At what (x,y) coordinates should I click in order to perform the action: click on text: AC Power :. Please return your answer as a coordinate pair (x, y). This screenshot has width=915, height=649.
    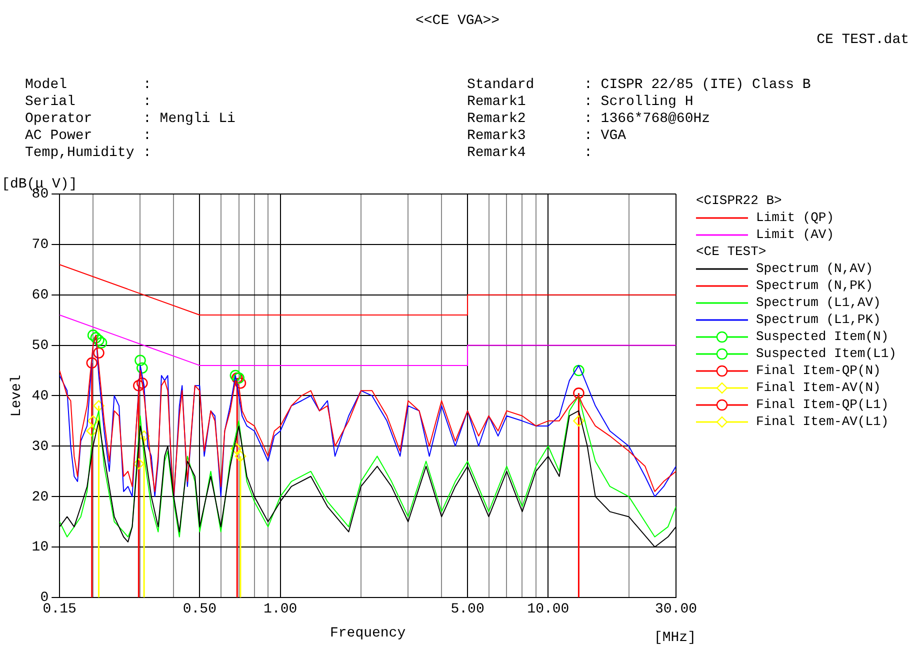
    Looking at the image, I should click on (88, 136).